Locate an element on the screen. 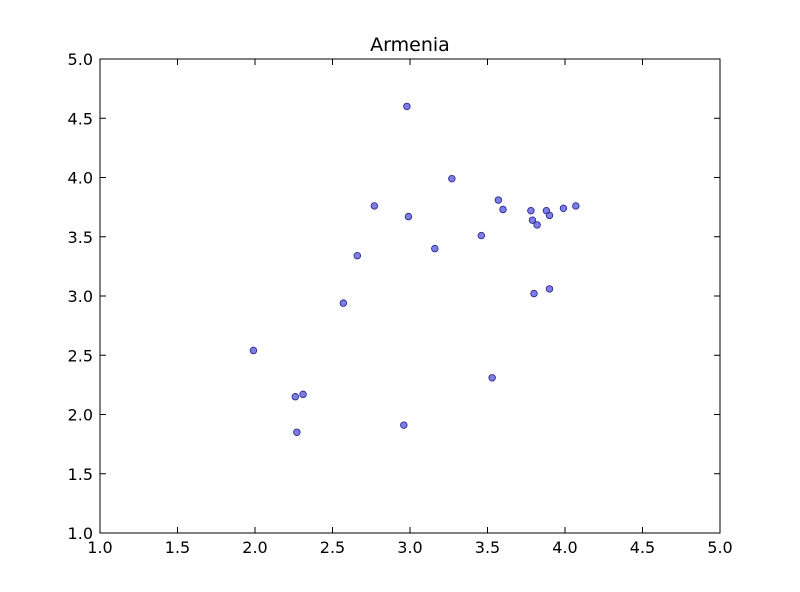  y-tick-label: 2.5 is located at coordinates (80, 355).